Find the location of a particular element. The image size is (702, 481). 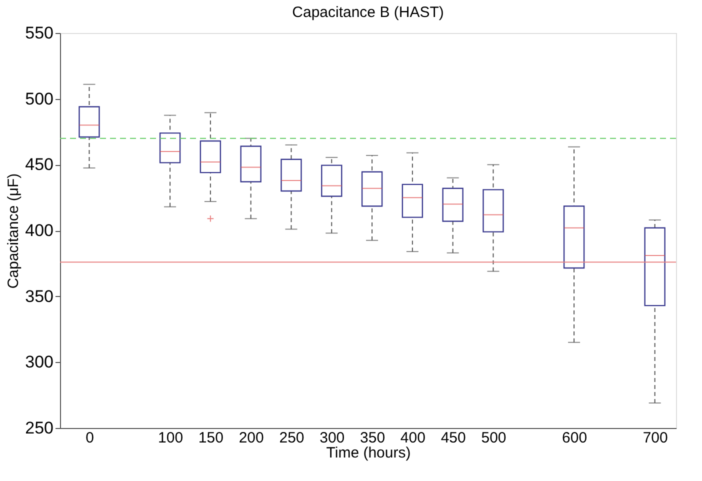

x-tick-label: 100 is located at coordinates (171, 438).